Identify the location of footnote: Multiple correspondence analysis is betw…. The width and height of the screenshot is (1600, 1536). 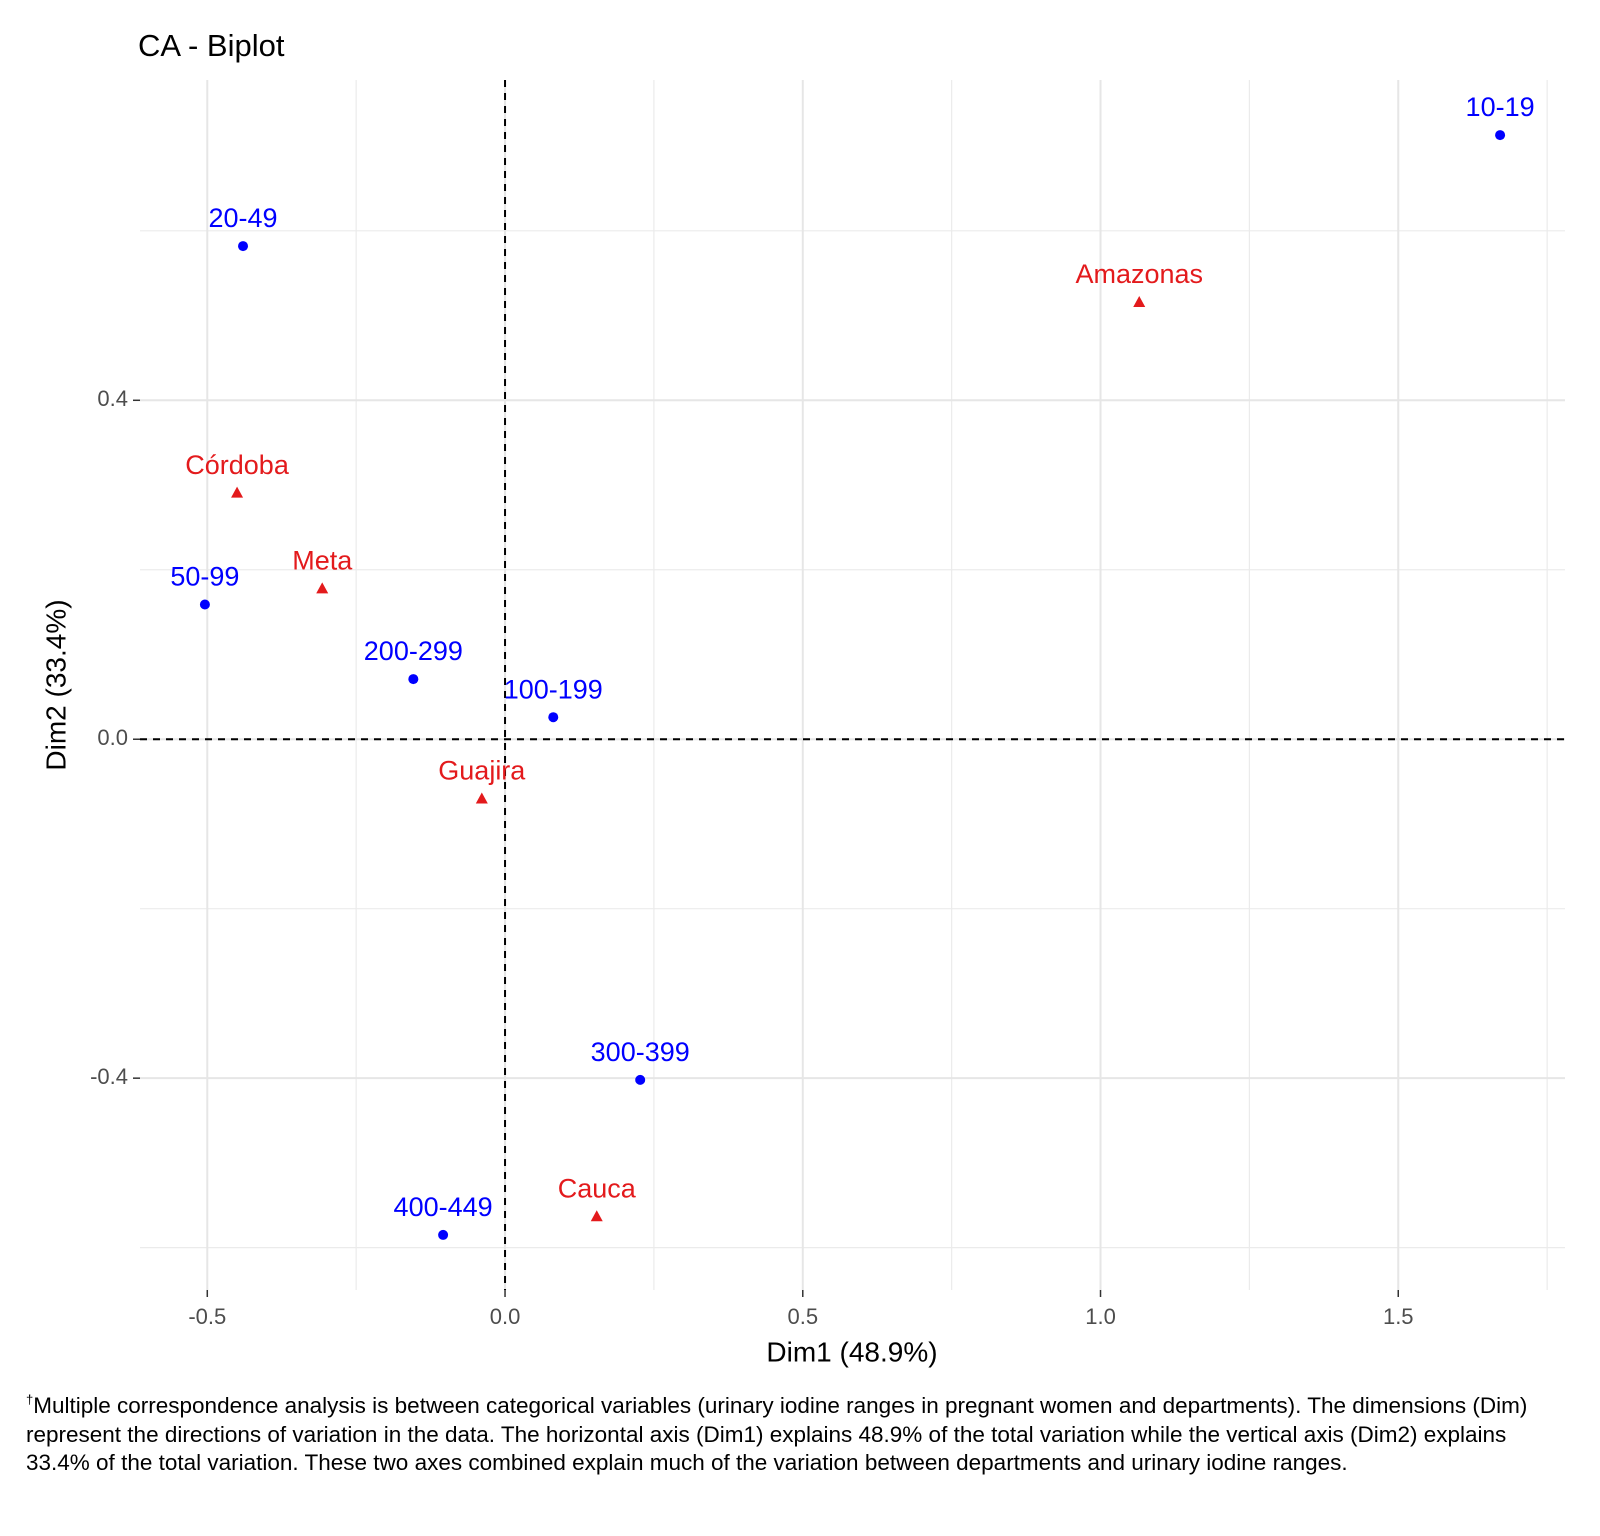
(777, 1434).